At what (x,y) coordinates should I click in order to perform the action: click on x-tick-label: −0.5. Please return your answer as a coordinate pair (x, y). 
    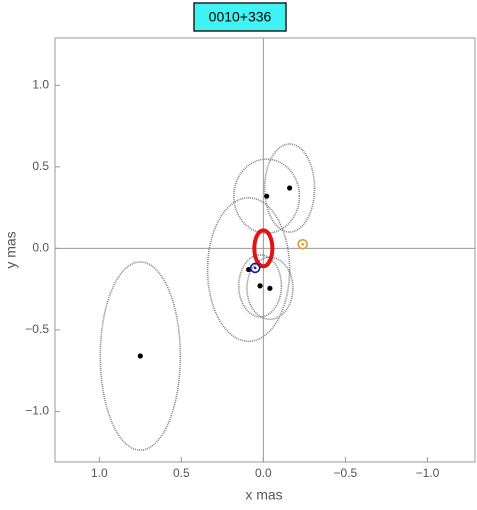
    Looking at the image, I should click on (346, 473).